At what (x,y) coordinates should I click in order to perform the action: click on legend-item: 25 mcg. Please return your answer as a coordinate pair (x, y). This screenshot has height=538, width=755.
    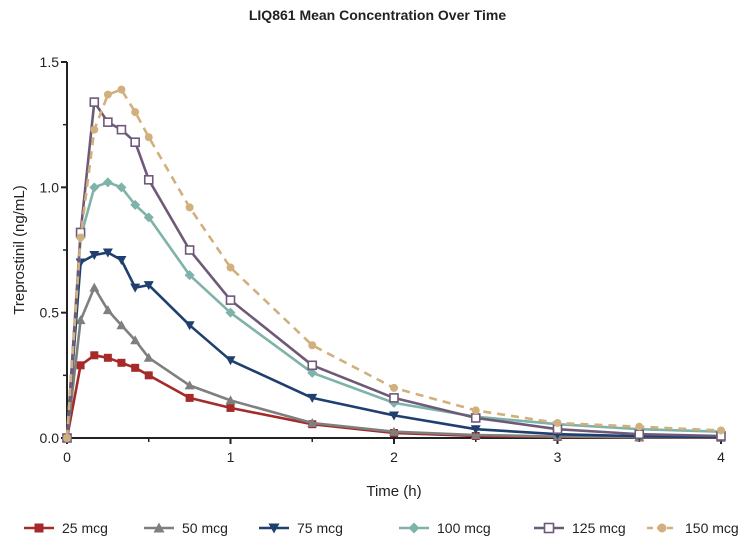
    Looking at the image, I should click on (65, 528).